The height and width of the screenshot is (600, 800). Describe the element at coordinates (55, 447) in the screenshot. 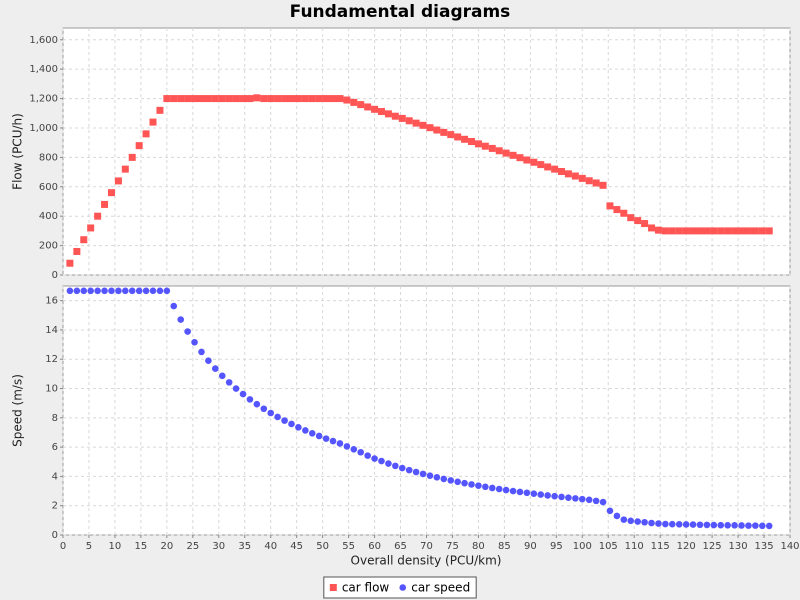

I see `y-tick-label: 6` at that location.